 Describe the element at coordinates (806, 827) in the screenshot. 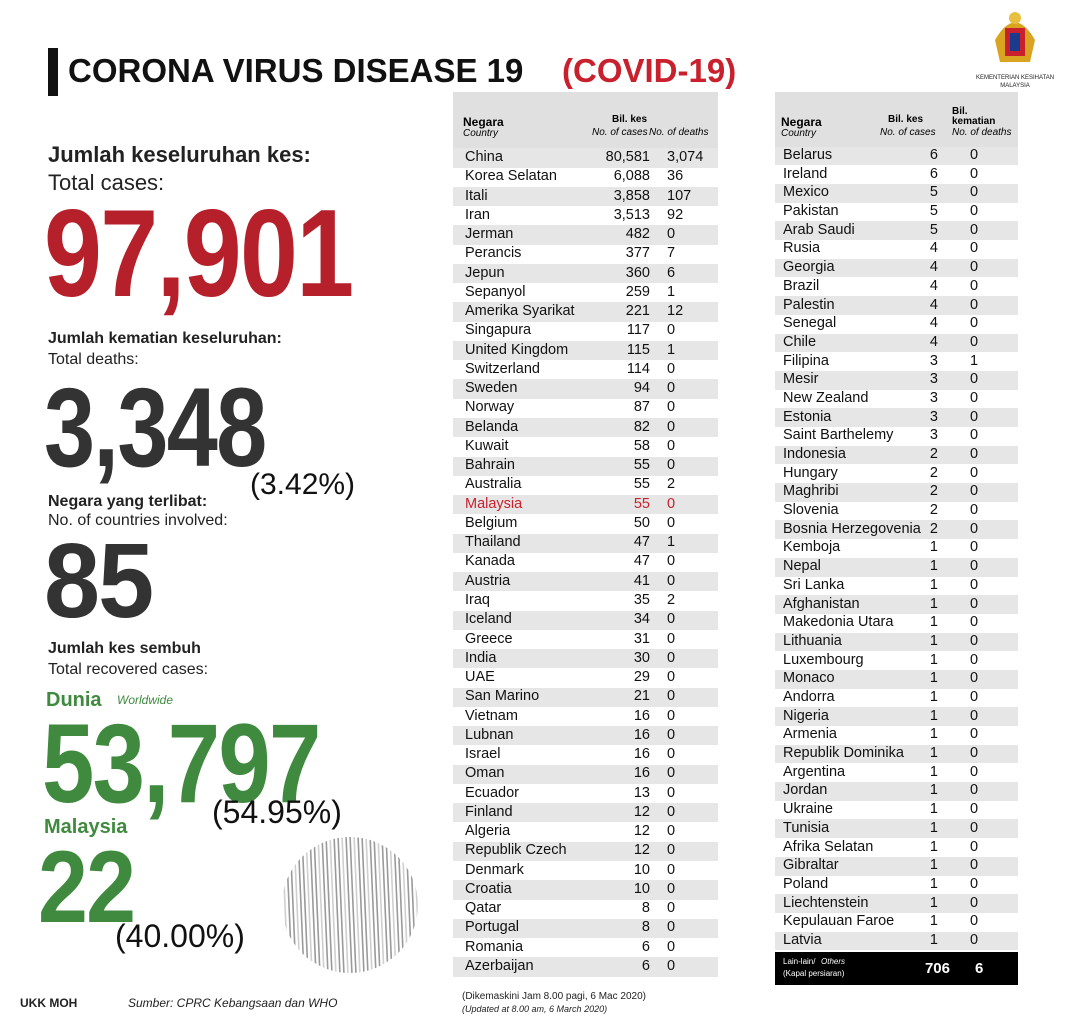

I see `country-name: Tunisia` at that location.